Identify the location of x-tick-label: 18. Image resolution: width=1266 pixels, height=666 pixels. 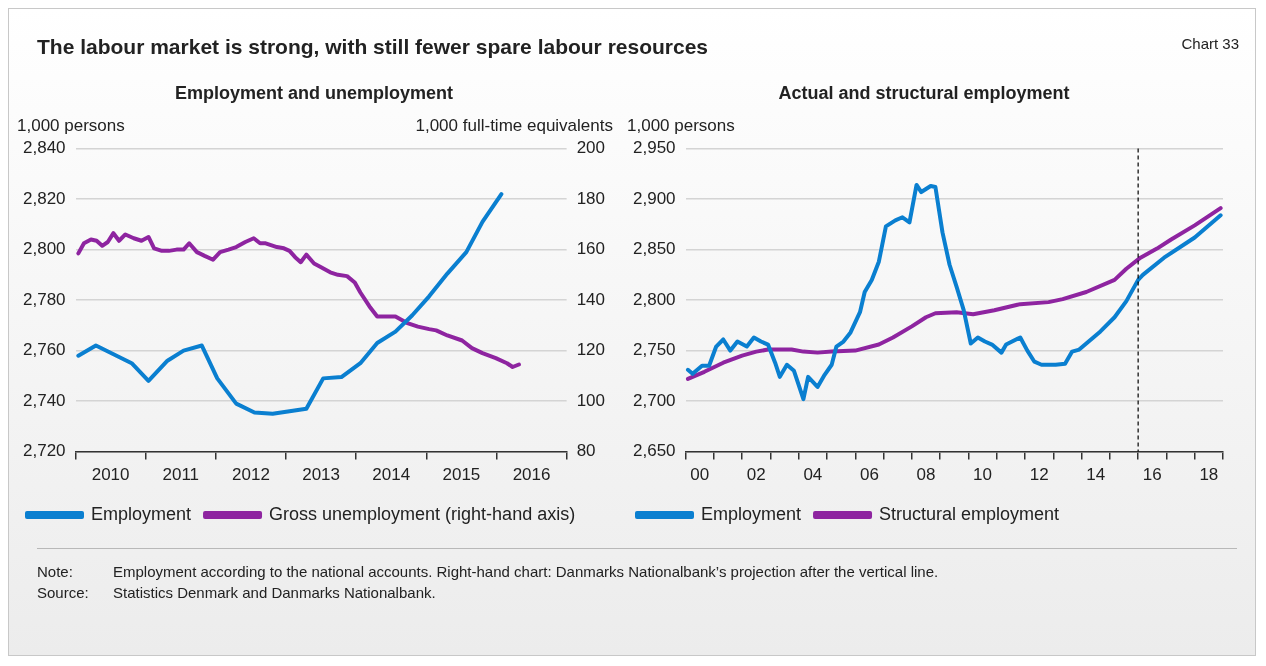
(1209, 475).